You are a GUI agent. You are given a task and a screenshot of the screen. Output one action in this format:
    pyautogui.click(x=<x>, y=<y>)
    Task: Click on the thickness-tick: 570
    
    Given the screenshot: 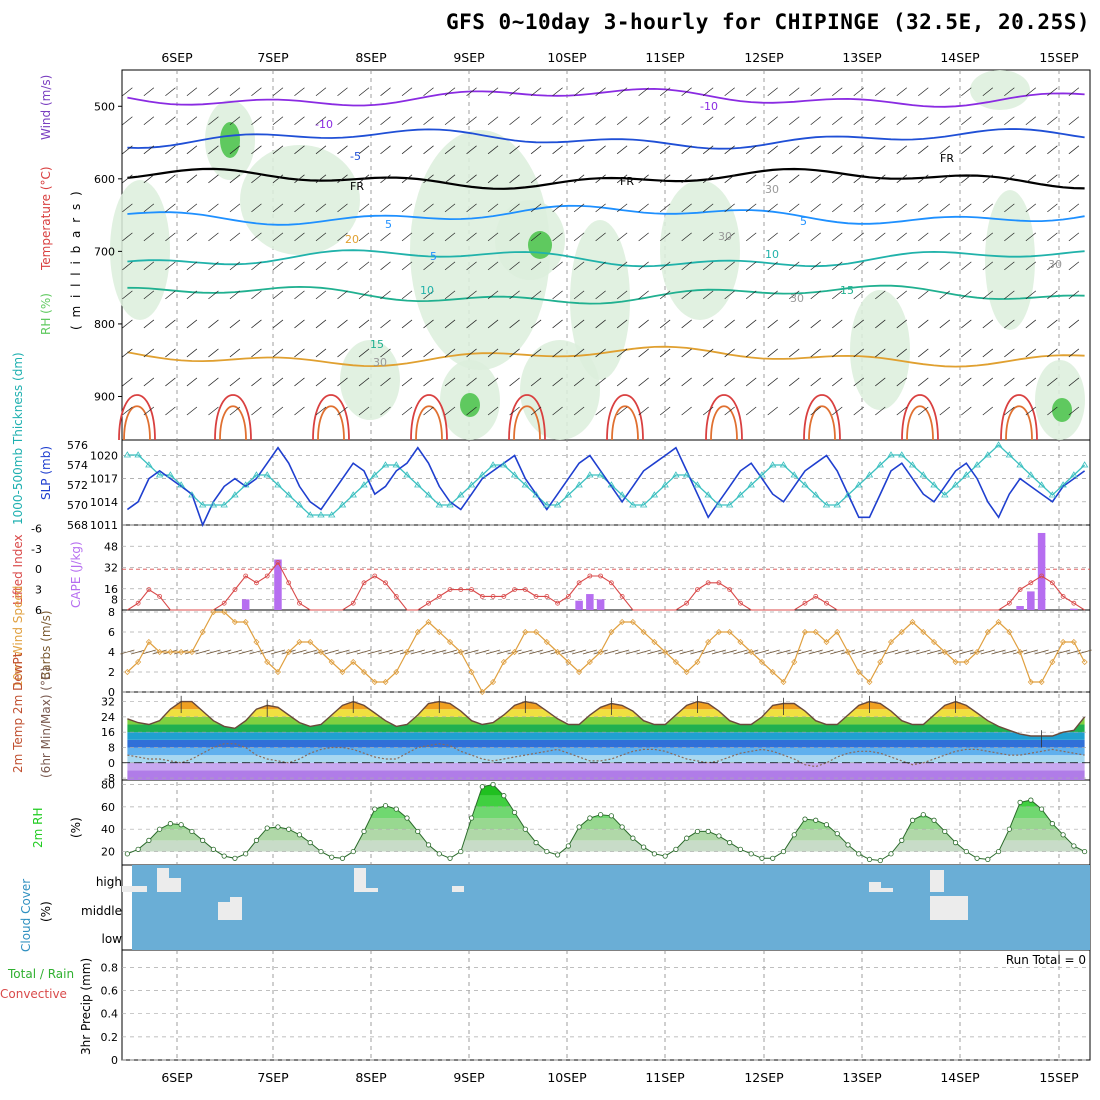 What is the action you would take?
    pyautogui.click(x=77, y=505)
    